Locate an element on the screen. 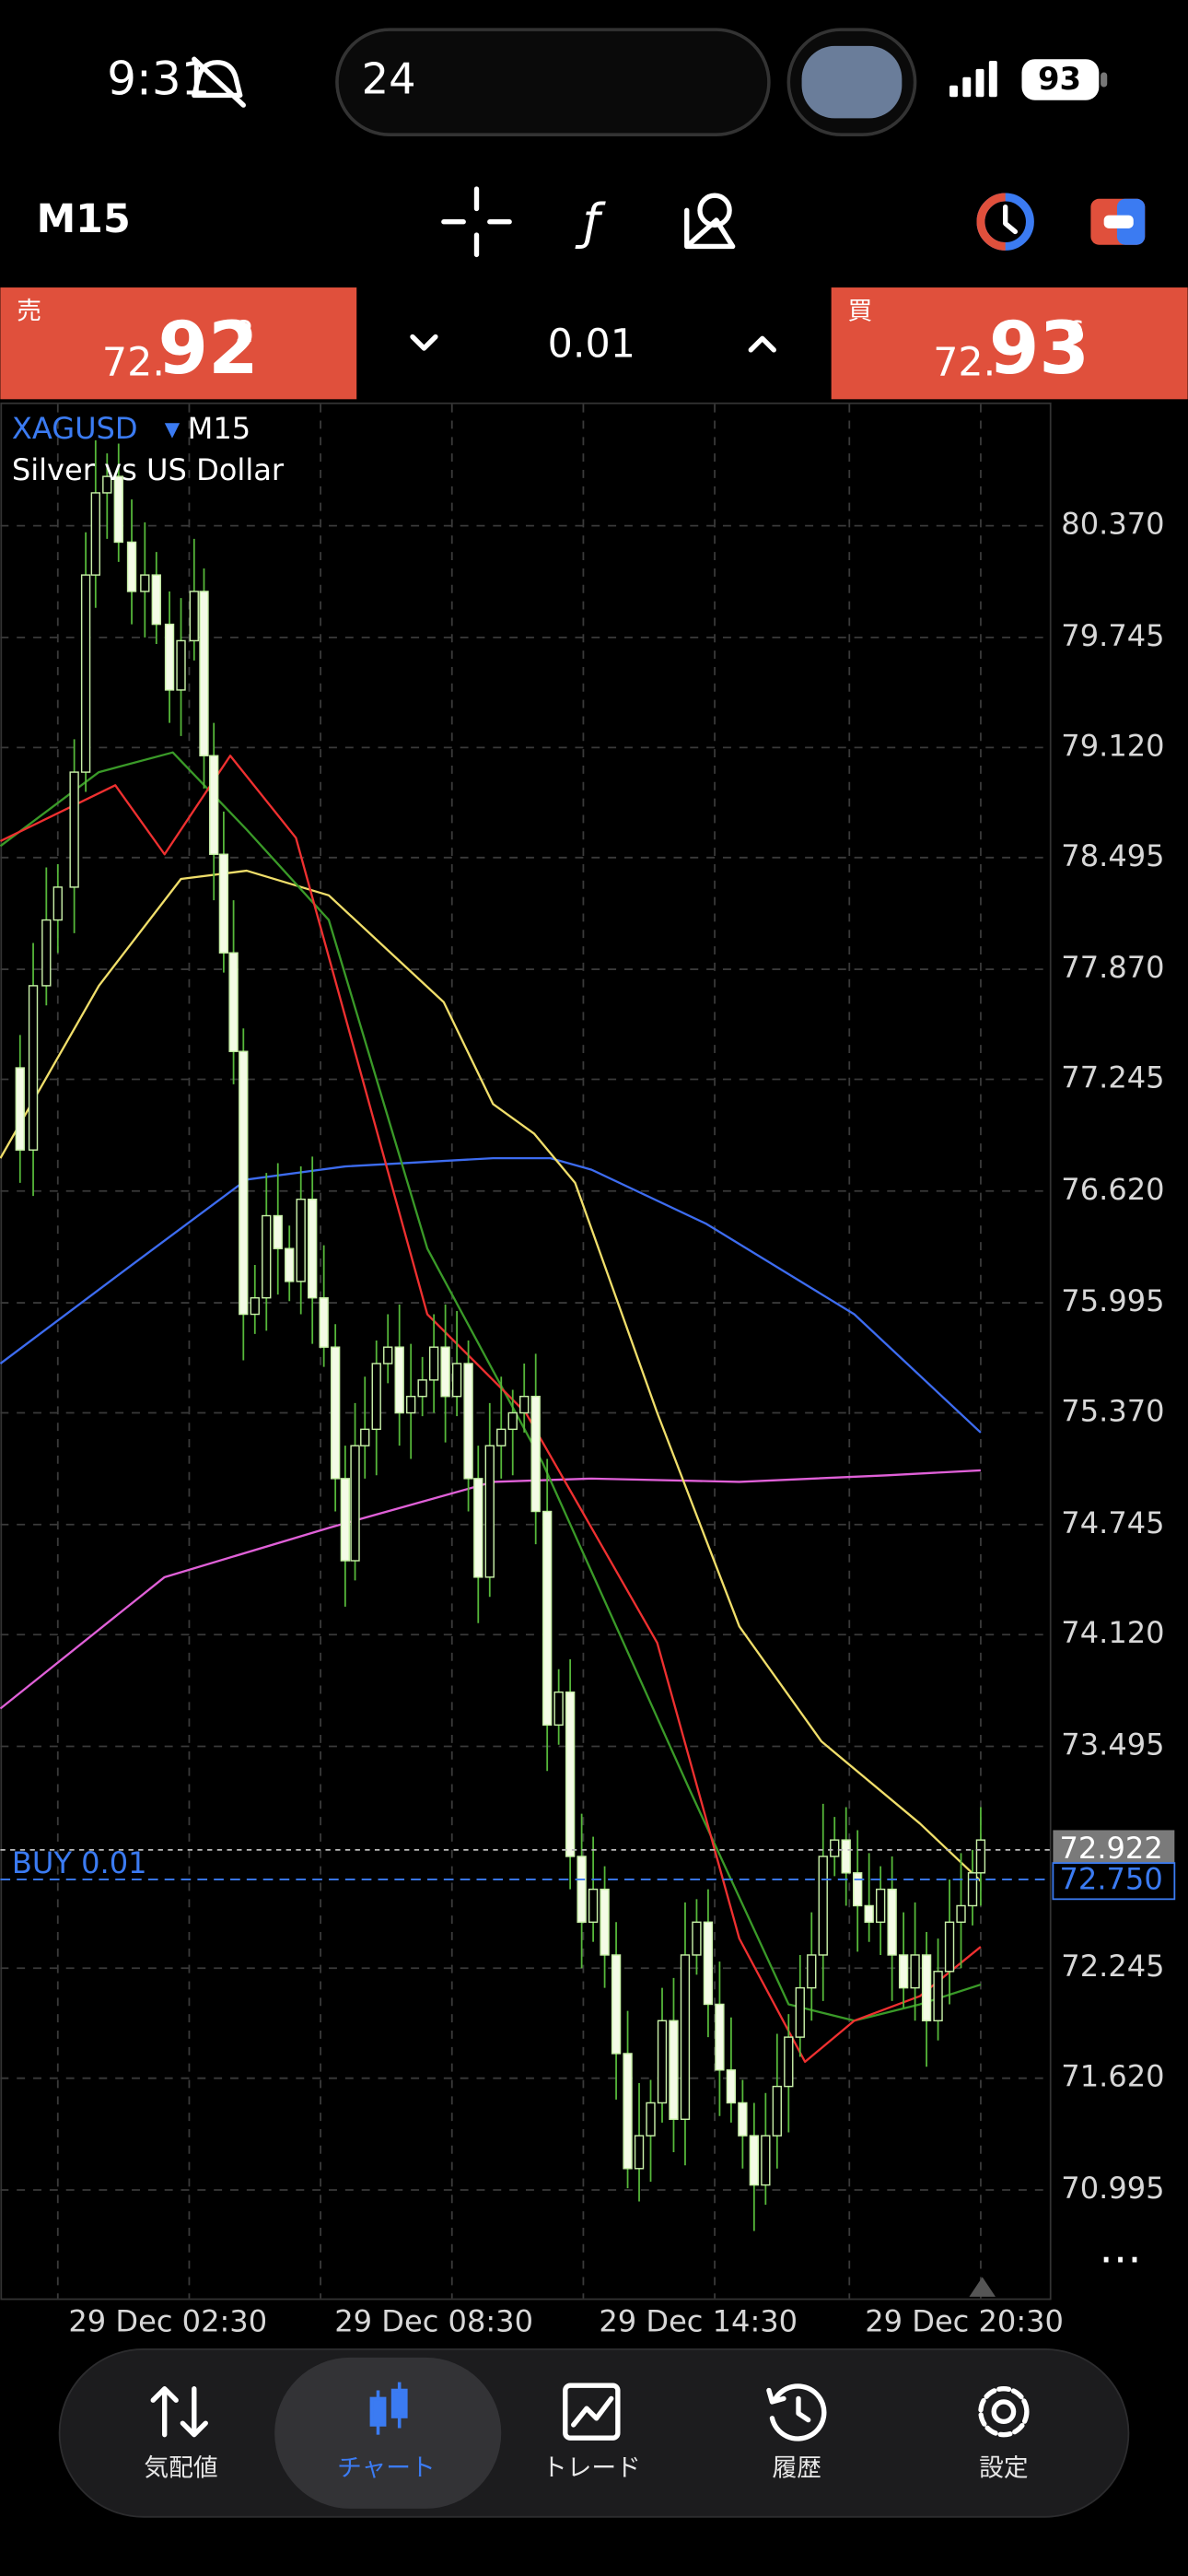 This screenshot has height=2576, width=1188. ma-blue is located at coordinates (491, 1295).